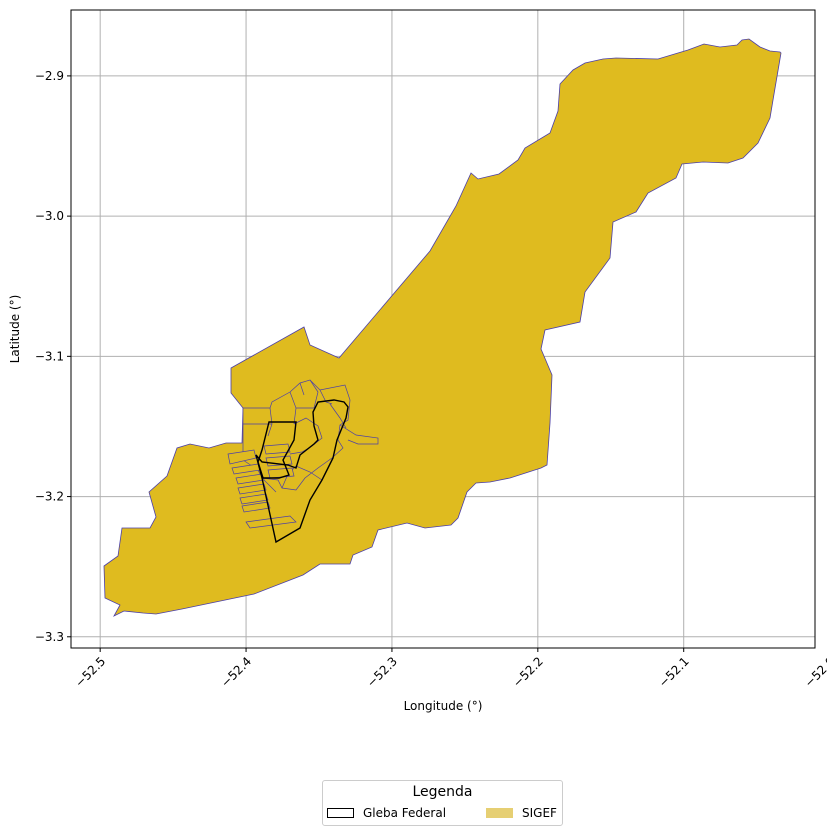 The image size is (827, 836). I want to click on x-tick-label: −52.2, so click(528, 672).